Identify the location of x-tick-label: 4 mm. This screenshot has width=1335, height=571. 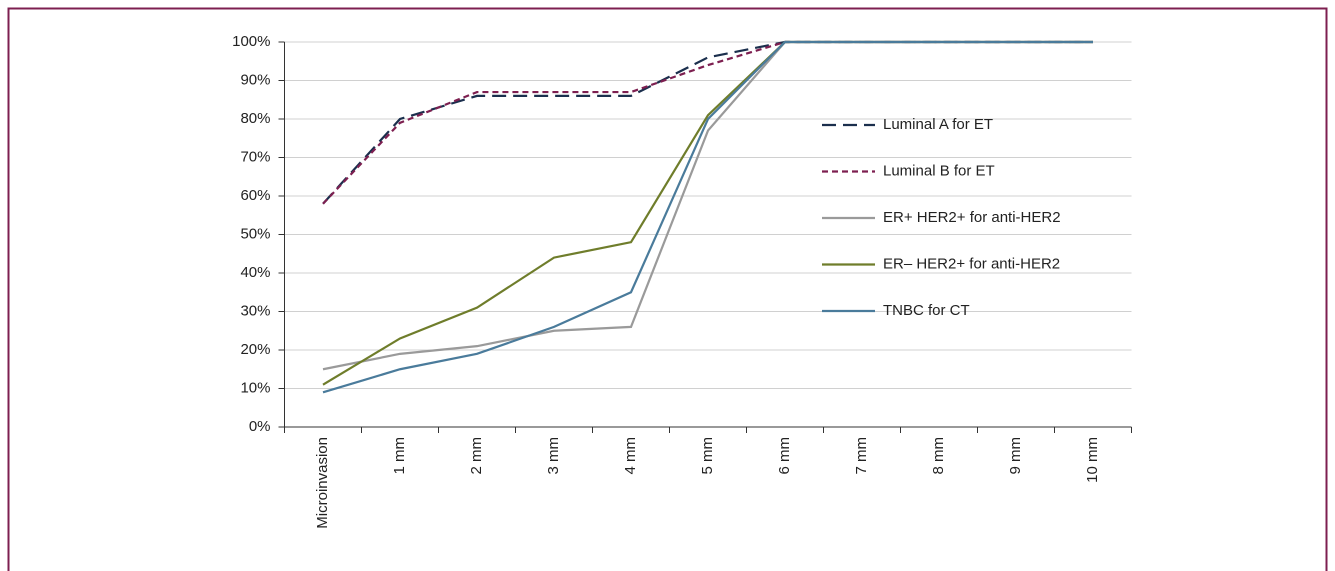
(630, 456).